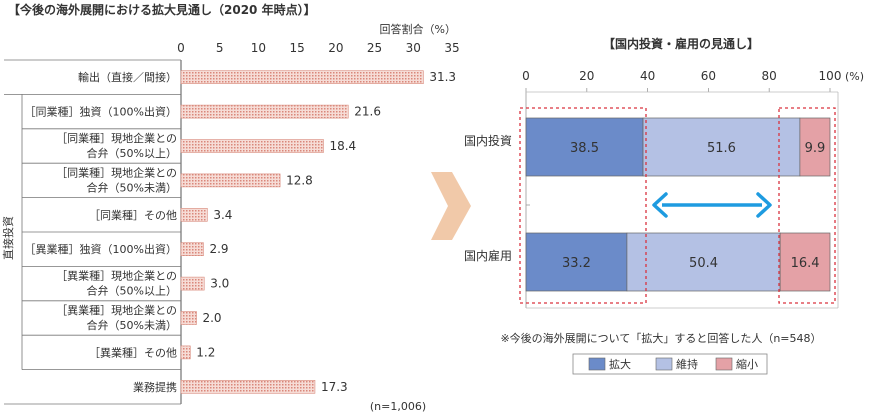  Describe the element at coordinates (205, 352) in the screenshot. I see `left-bar-value: 1.2` at that location.